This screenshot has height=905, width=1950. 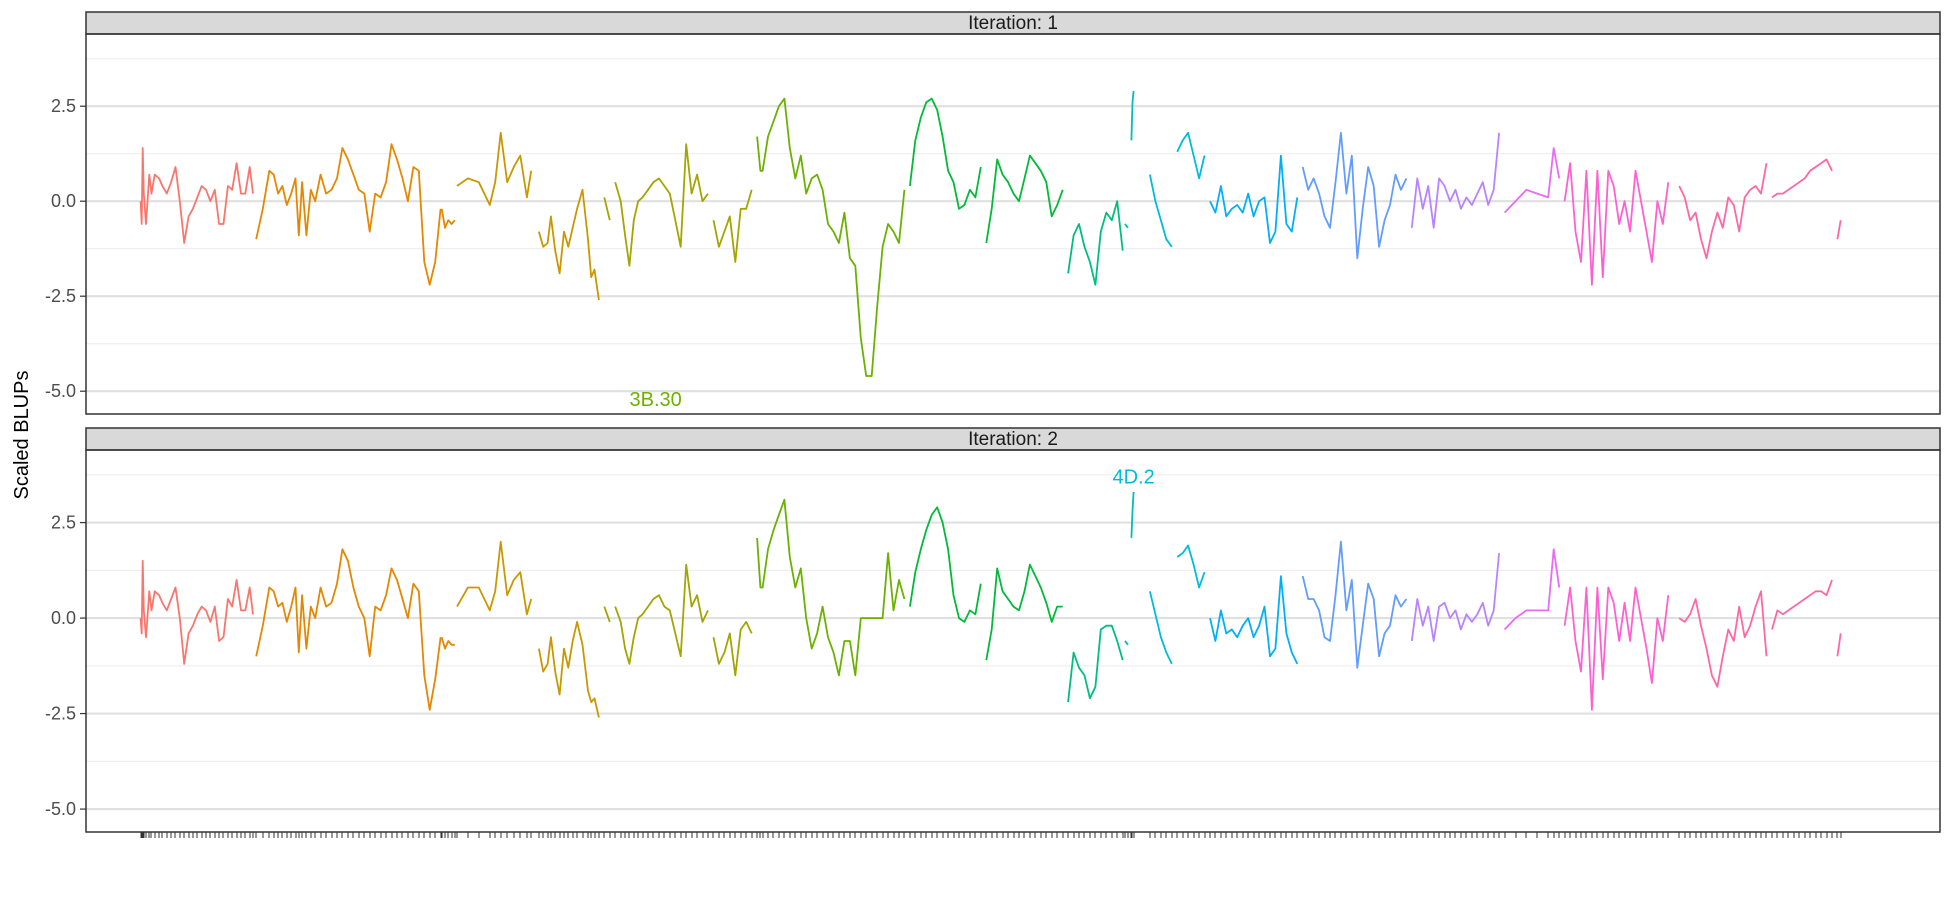 I want to click on facet-strip-label: Iteration: 1, so click(x=1013, y=23).